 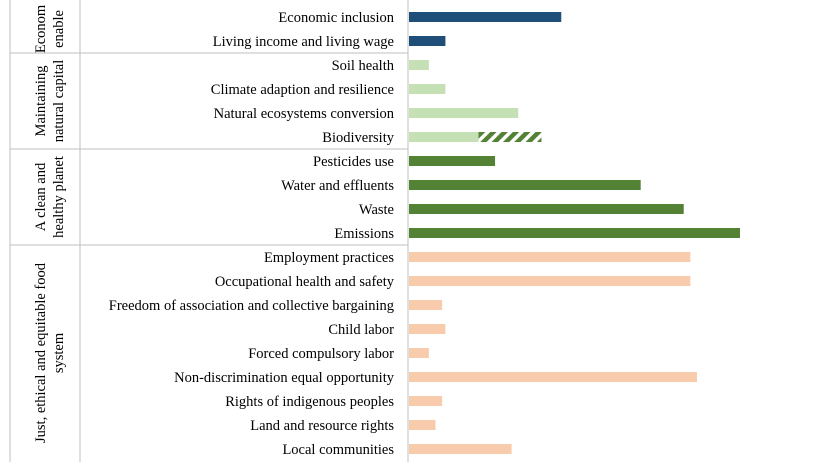 What do you see at coordinates (427, 41) in the screenshot?
I see `bar-living-income-and-living-wage` at bounding box center [427, 41].